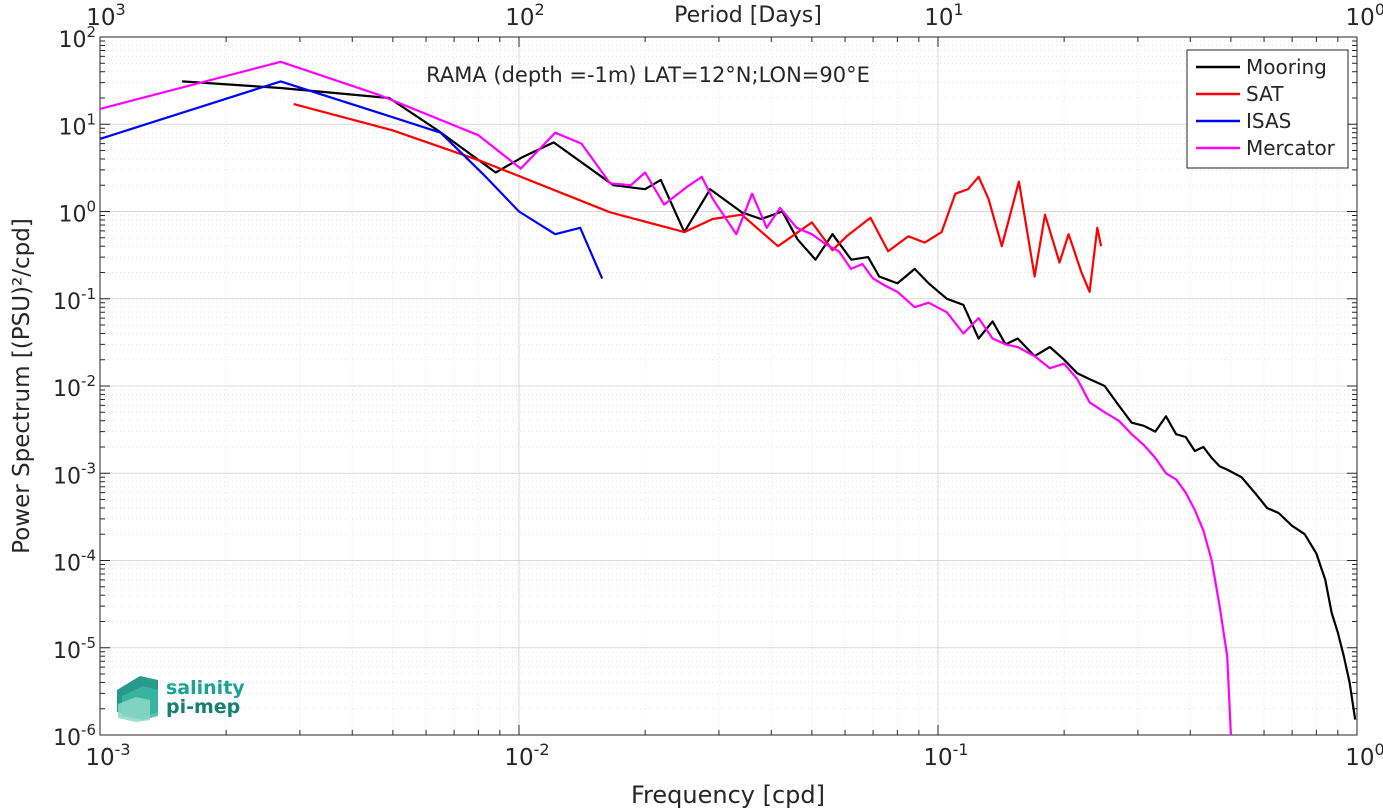 Image resolution: width=1383 pixels, height=809 pixels. What do you see at coordinates (77, 213) in the screenshot?
I see `y-tick-label: 10⁰` at bounding box center [77, 213].